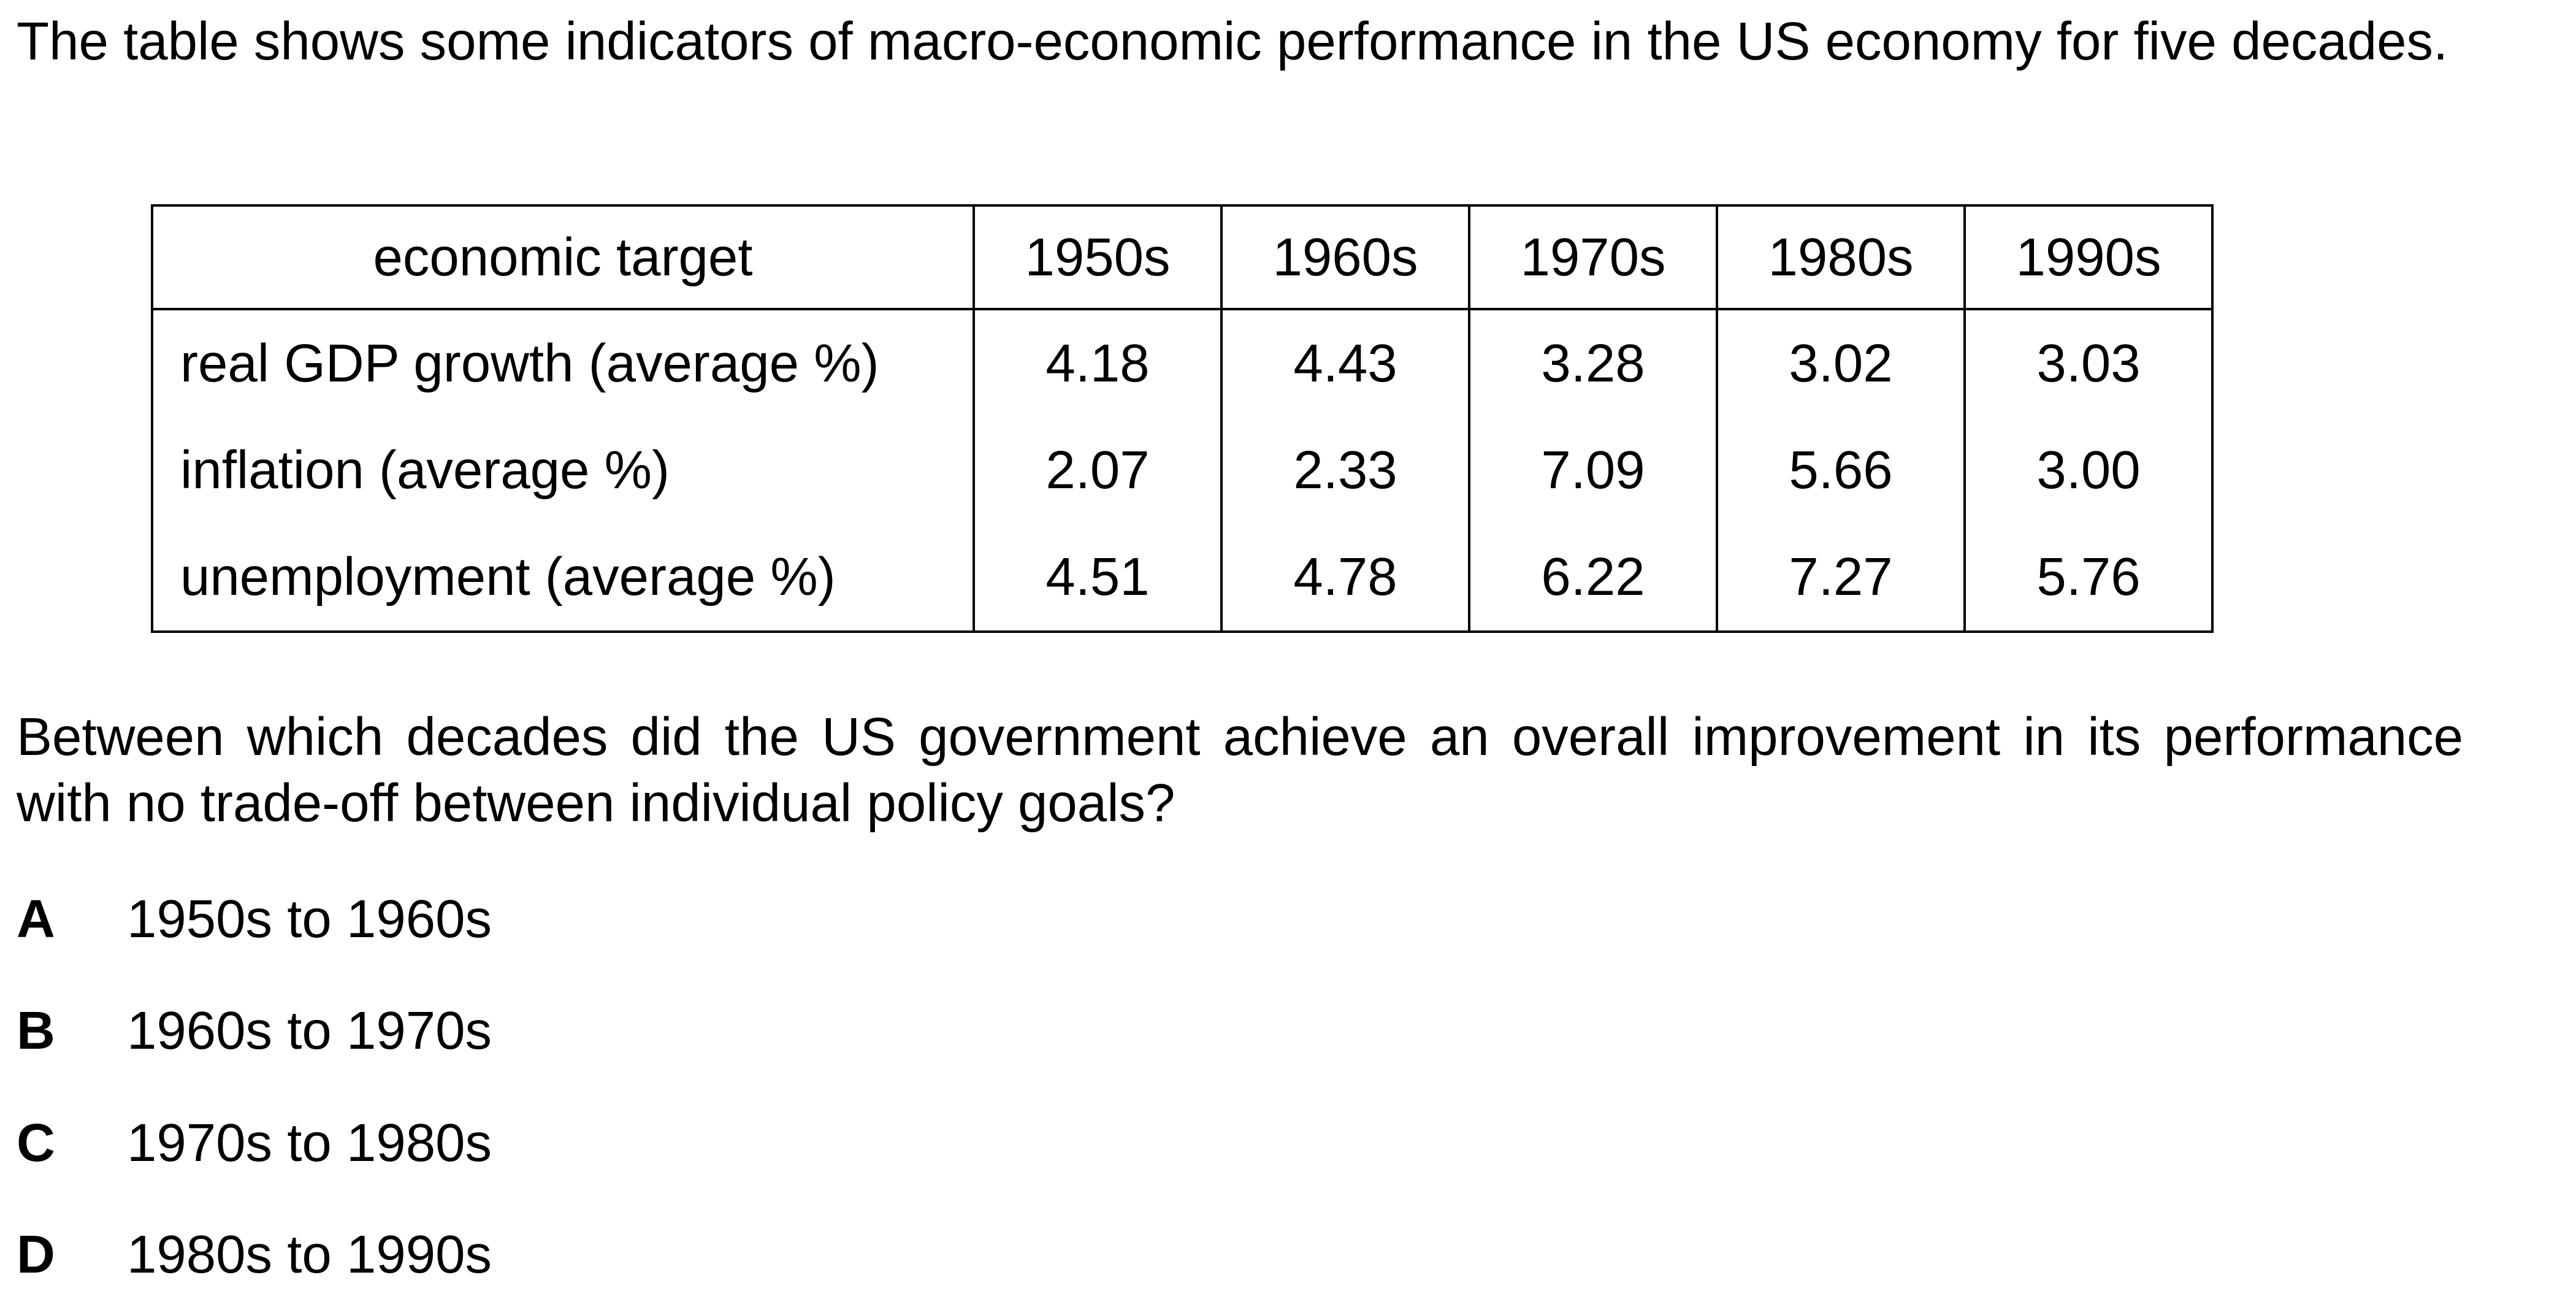 The height and width of the screenshot is (1291, 2576). What do you see at coordinates (563, 578) in the screenshot?
I see `row-label: unemployment (average %)` at bounding box center [563, 578].